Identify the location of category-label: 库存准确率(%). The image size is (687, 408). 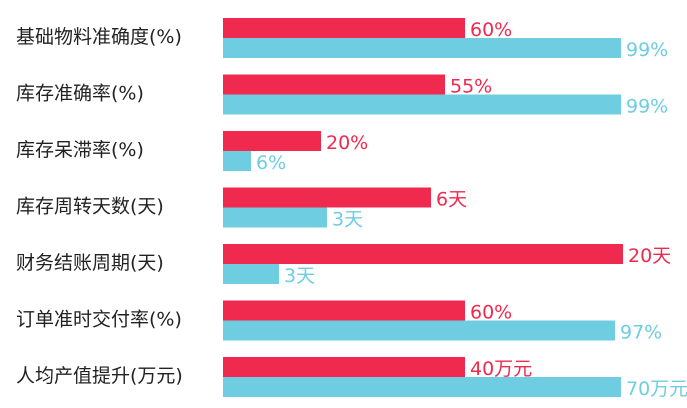
(80, 94).